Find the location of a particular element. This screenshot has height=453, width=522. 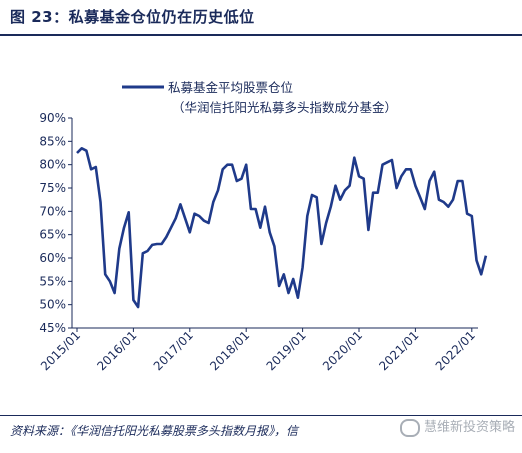

x-tick-label: 2016/01 is located at coordinates (116, 350).